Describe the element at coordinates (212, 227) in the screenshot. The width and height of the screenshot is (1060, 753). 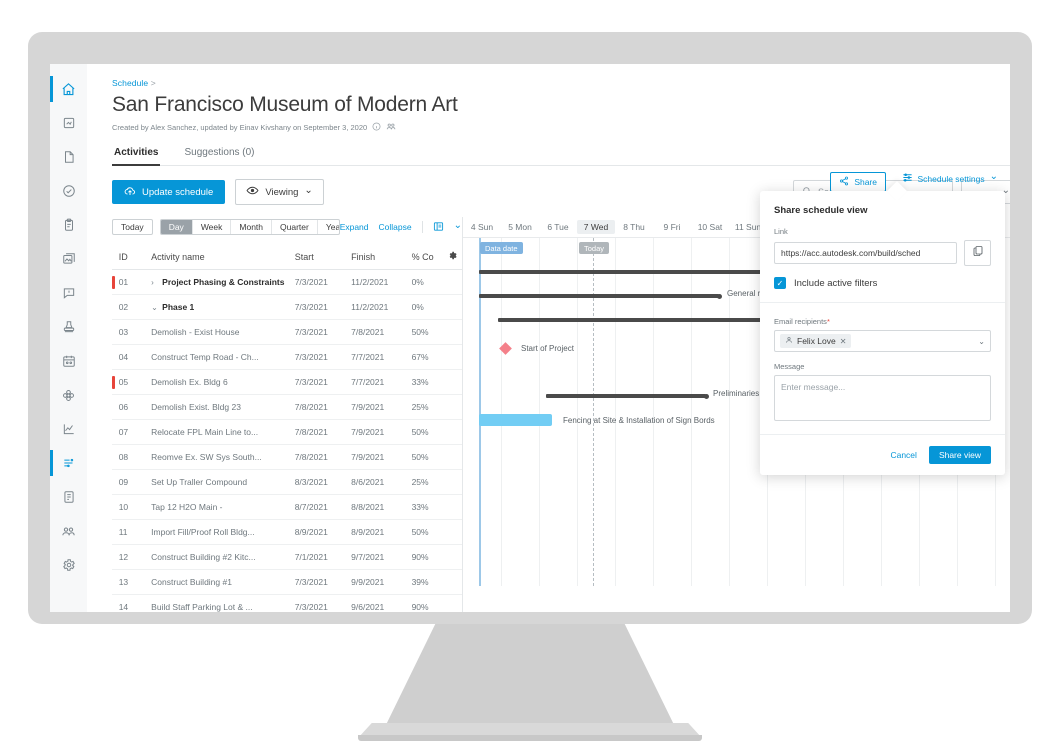
I see `timescale-week: Week` at that location.